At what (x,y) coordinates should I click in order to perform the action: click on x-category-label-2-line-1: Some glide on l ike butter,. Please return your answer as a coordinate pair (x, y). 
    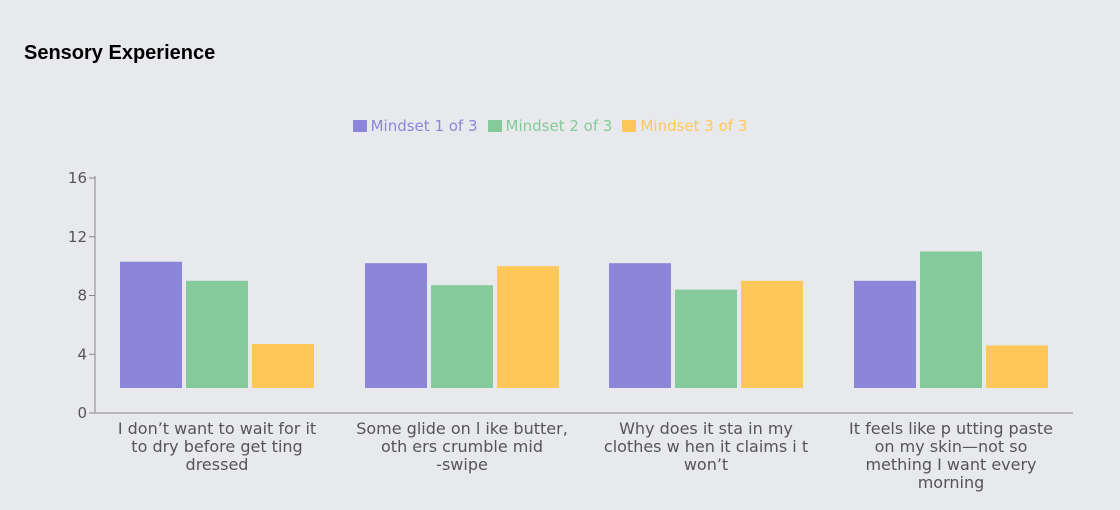
    Looking at the image, I should click on (462, 428).